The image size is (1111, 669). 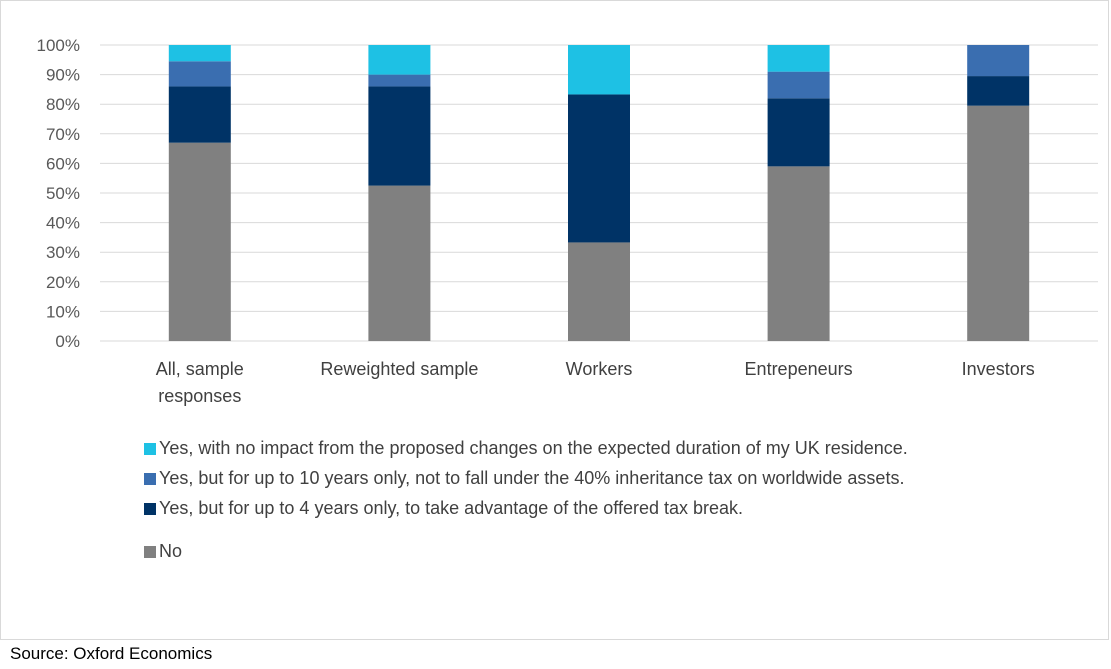 What do you see at coordinates (63, 193) in the screenshot?
I see `y-tick-label: 50%` at bounding box center [63, 193].